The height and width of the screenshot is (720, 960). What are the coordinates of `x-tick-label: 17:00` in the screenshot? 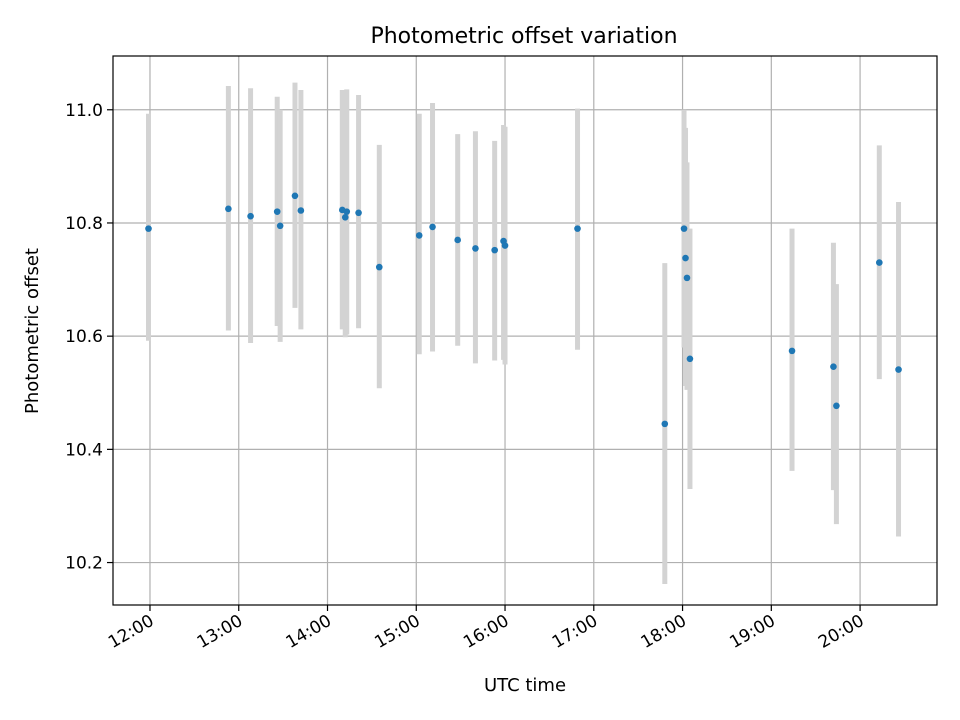 It's located at (575, 632).